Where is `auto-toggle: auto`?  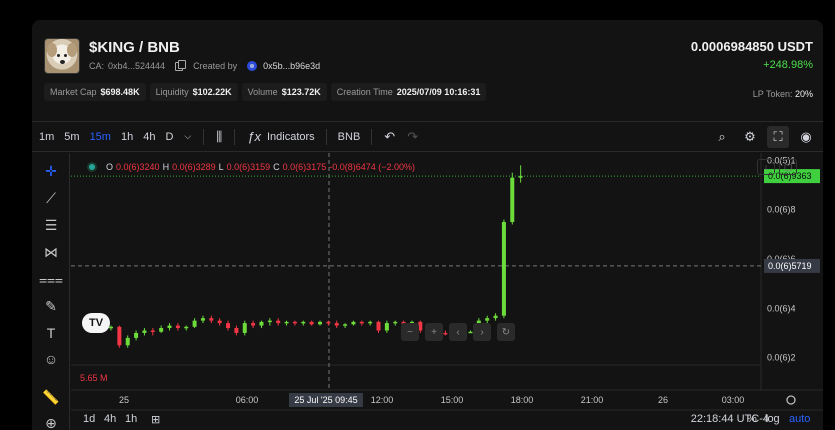
auto-toggle: auto is located at coordinates (800, 419).